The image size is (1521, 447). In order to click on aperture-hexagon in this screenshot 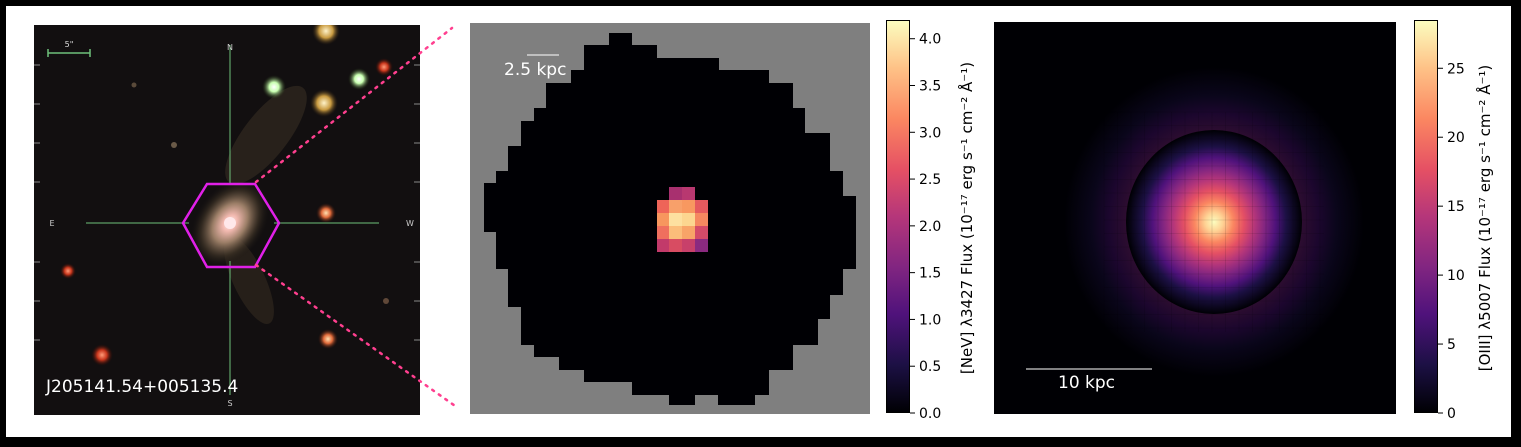, I will do `click(231, 225)`.